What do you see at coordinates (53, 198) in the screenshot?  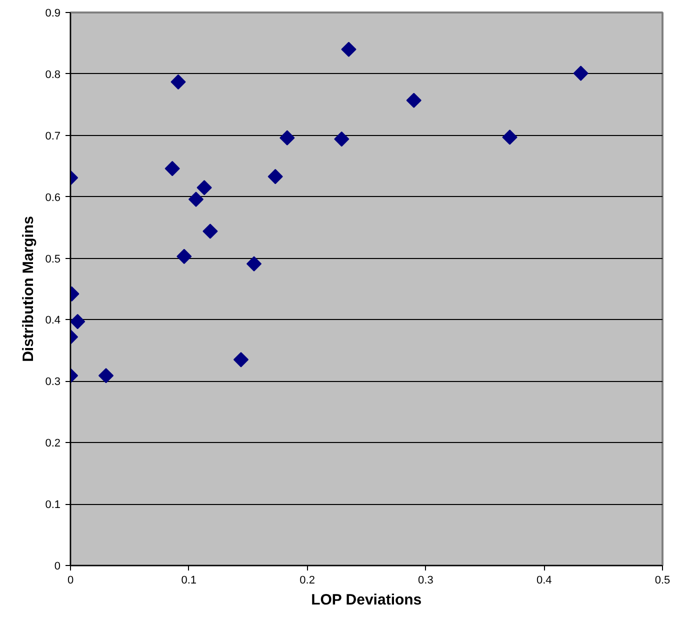 I see `y-tick-label: 0.6` at bounding box center [53, 198].